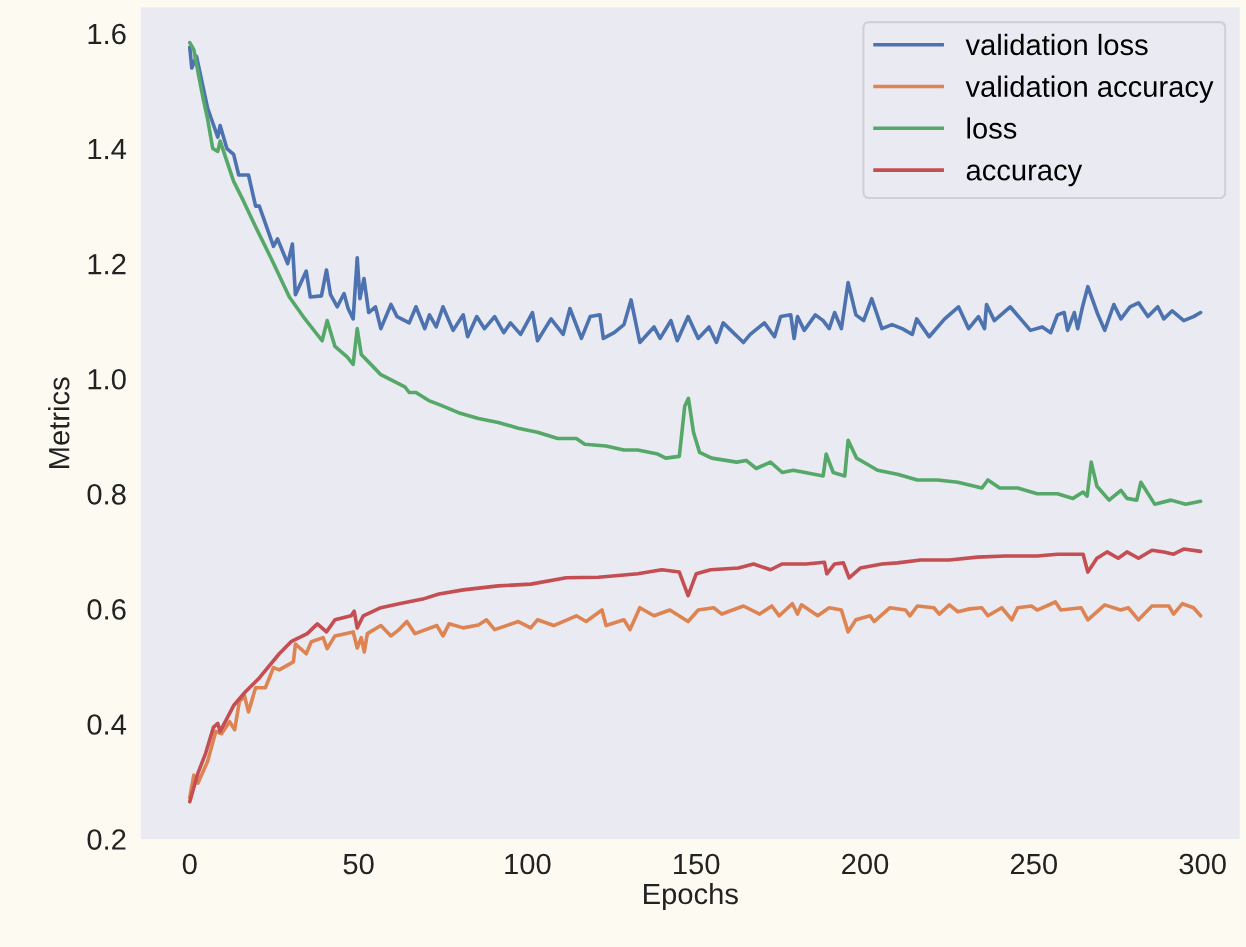 The height and width of the screenshot is (947, 1246). I want to click on y-tick-label: 1.2, so click(107, 264).